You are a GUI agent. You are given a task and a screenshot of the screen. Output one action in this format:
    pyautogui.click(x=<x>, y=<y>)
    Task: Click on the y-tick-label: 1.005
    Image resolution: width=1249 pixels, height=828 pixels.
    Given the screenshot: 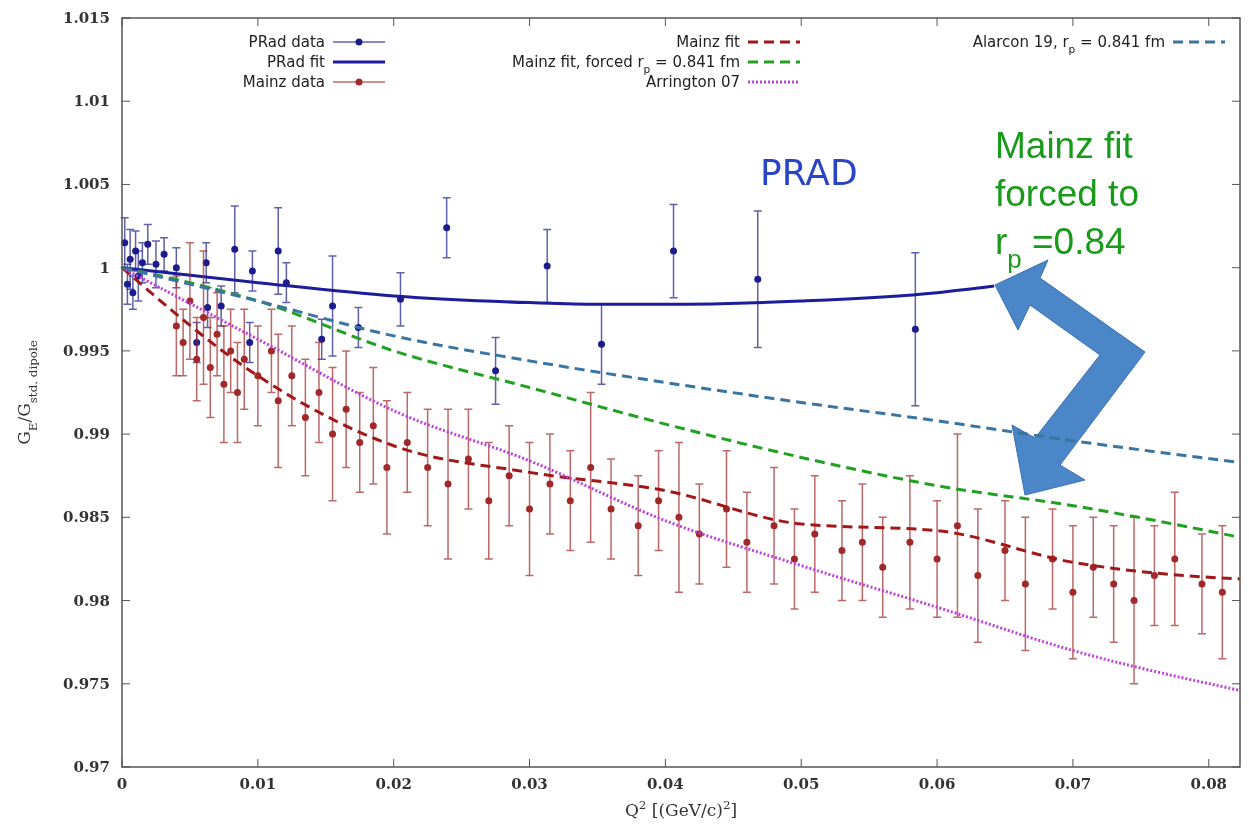 What is the action you would take?
    pyautogui.click(x=86, y=184)
    